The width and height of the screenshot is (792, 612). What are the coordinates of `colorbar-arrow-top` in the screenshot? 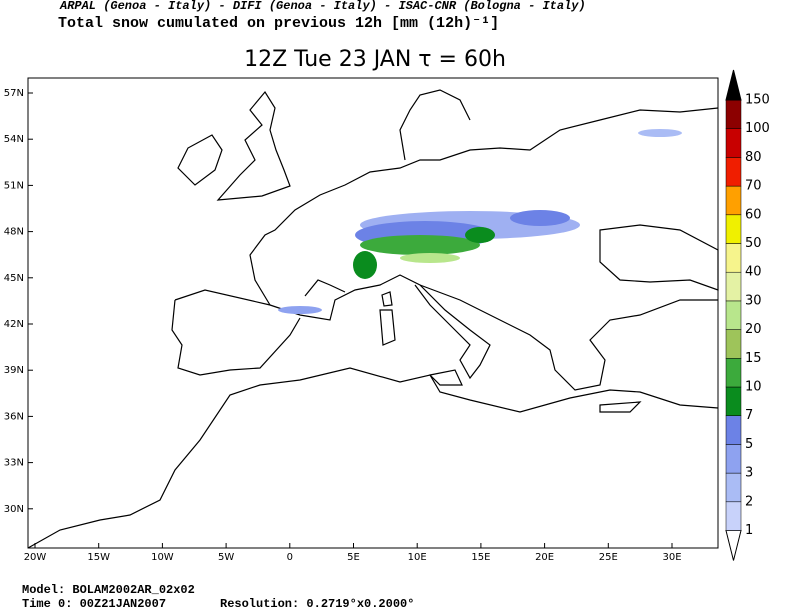 It's located at (733, 85).